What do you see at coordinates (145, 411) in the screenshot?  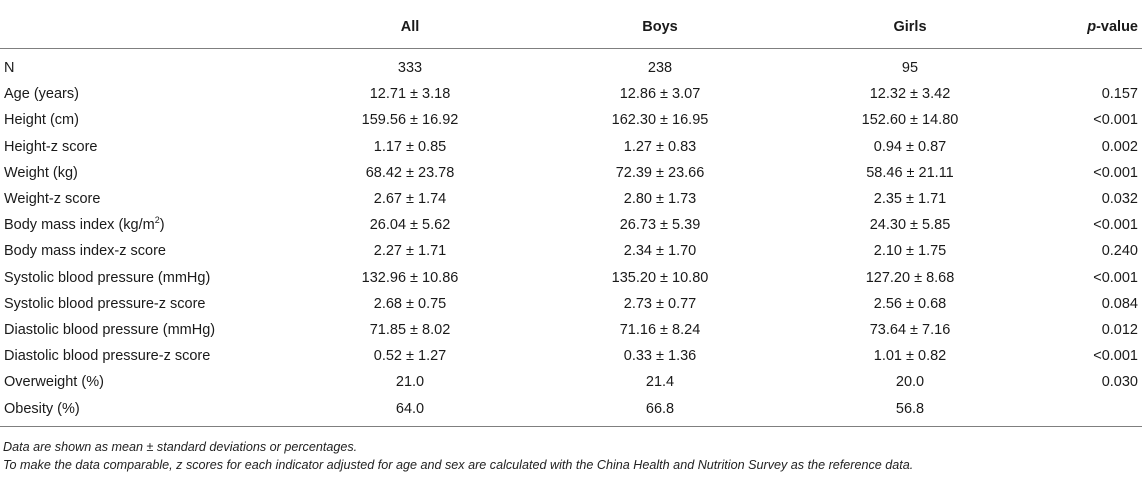 I see `row-label: Obesity (%)` at bounding box center [145, 411].